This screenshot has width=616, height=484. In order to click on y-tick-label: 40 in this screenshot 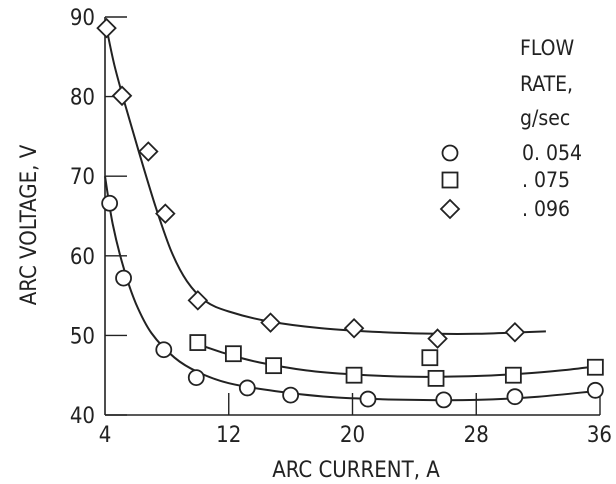, I will do `click(82, 416)`.